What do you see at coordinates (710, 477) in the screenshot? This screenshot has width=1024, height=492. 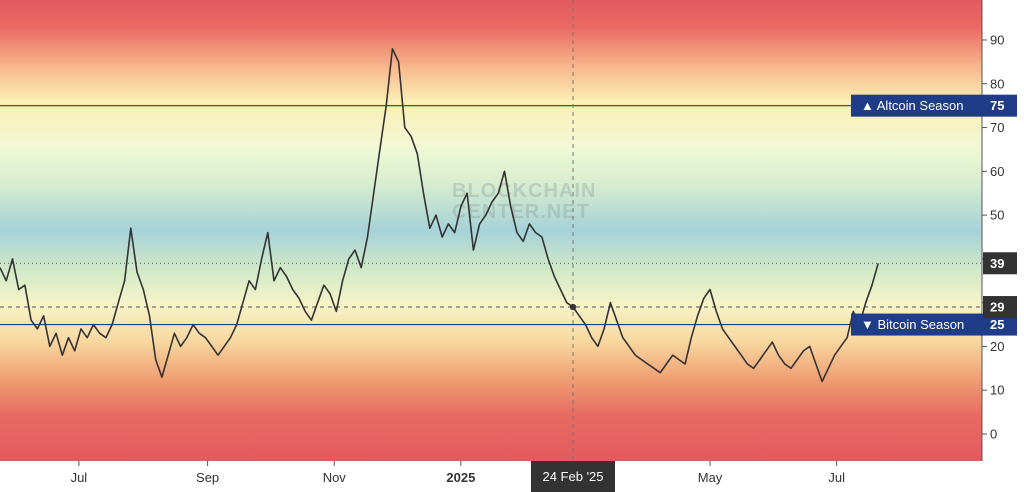 I see `x-tick-label: May` at bounding box center [710, 477].